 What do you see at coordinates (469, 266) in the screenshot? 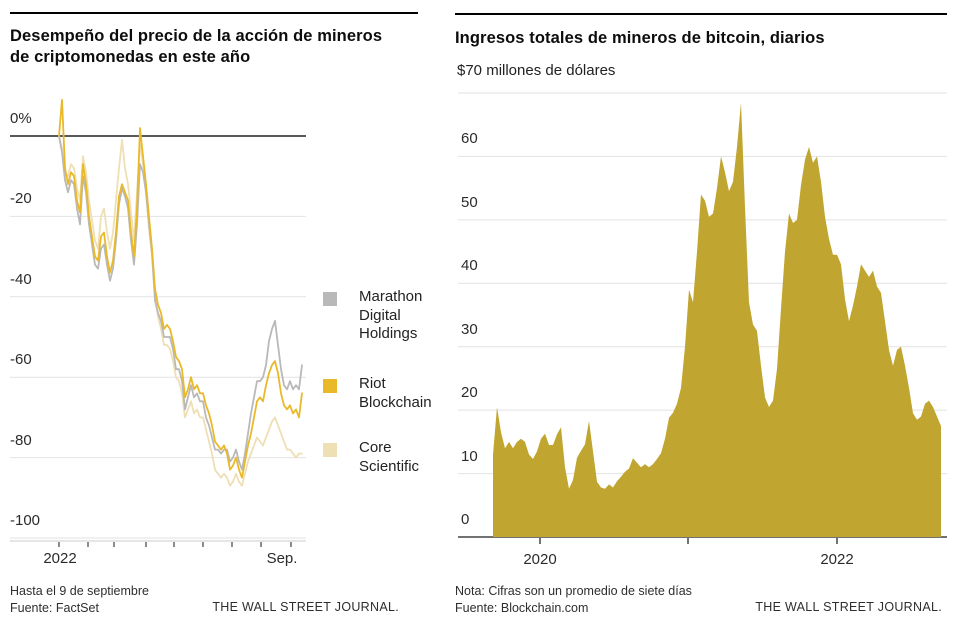
I see `right-y-tick-label: 40` at bounding box center [469, 266].